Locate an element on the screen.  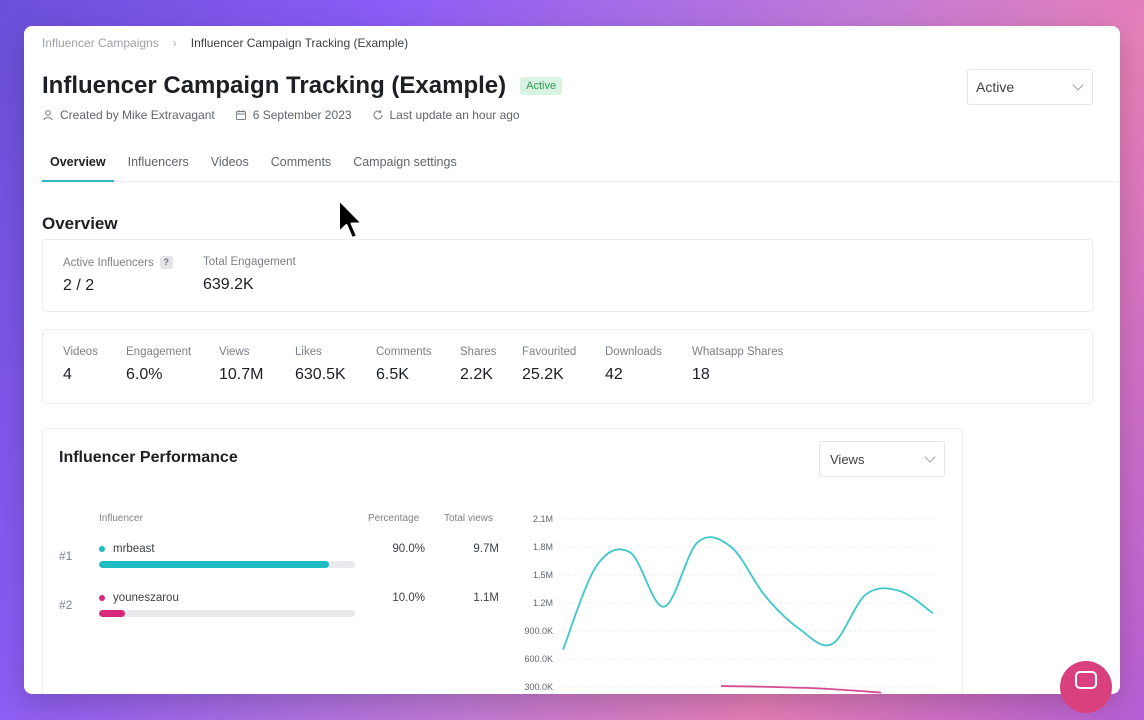
chat-icon is located at coordinates (1086, 680).